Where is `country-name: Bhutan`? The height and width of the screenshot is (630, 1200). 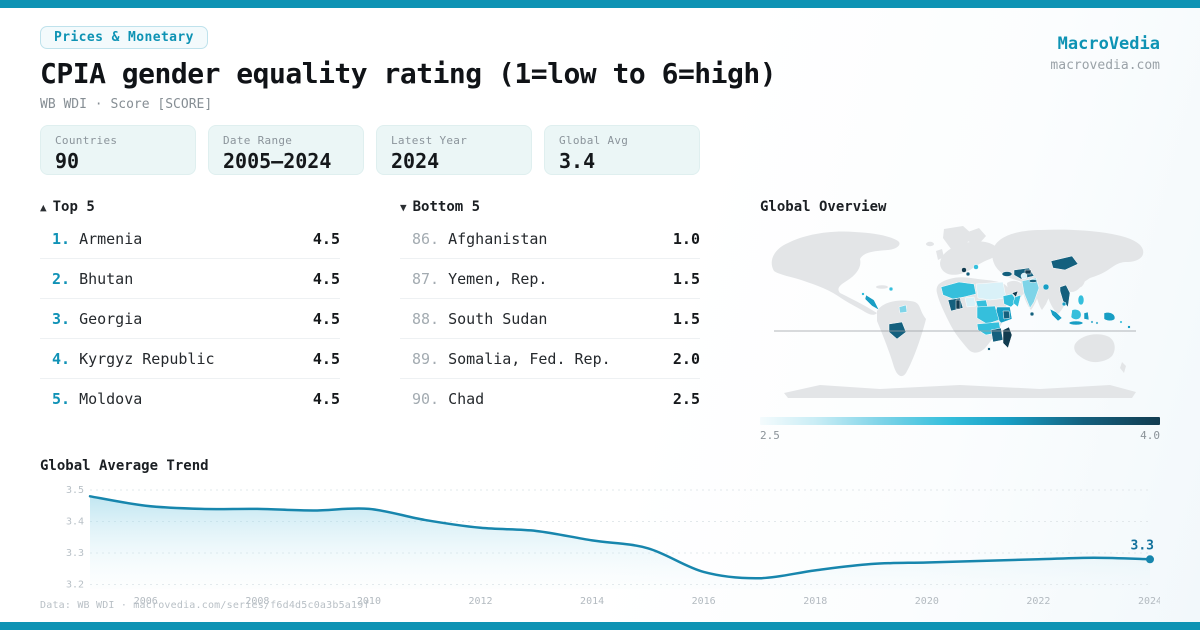 country-name: Bhutan is located at coordinates (106, 278).